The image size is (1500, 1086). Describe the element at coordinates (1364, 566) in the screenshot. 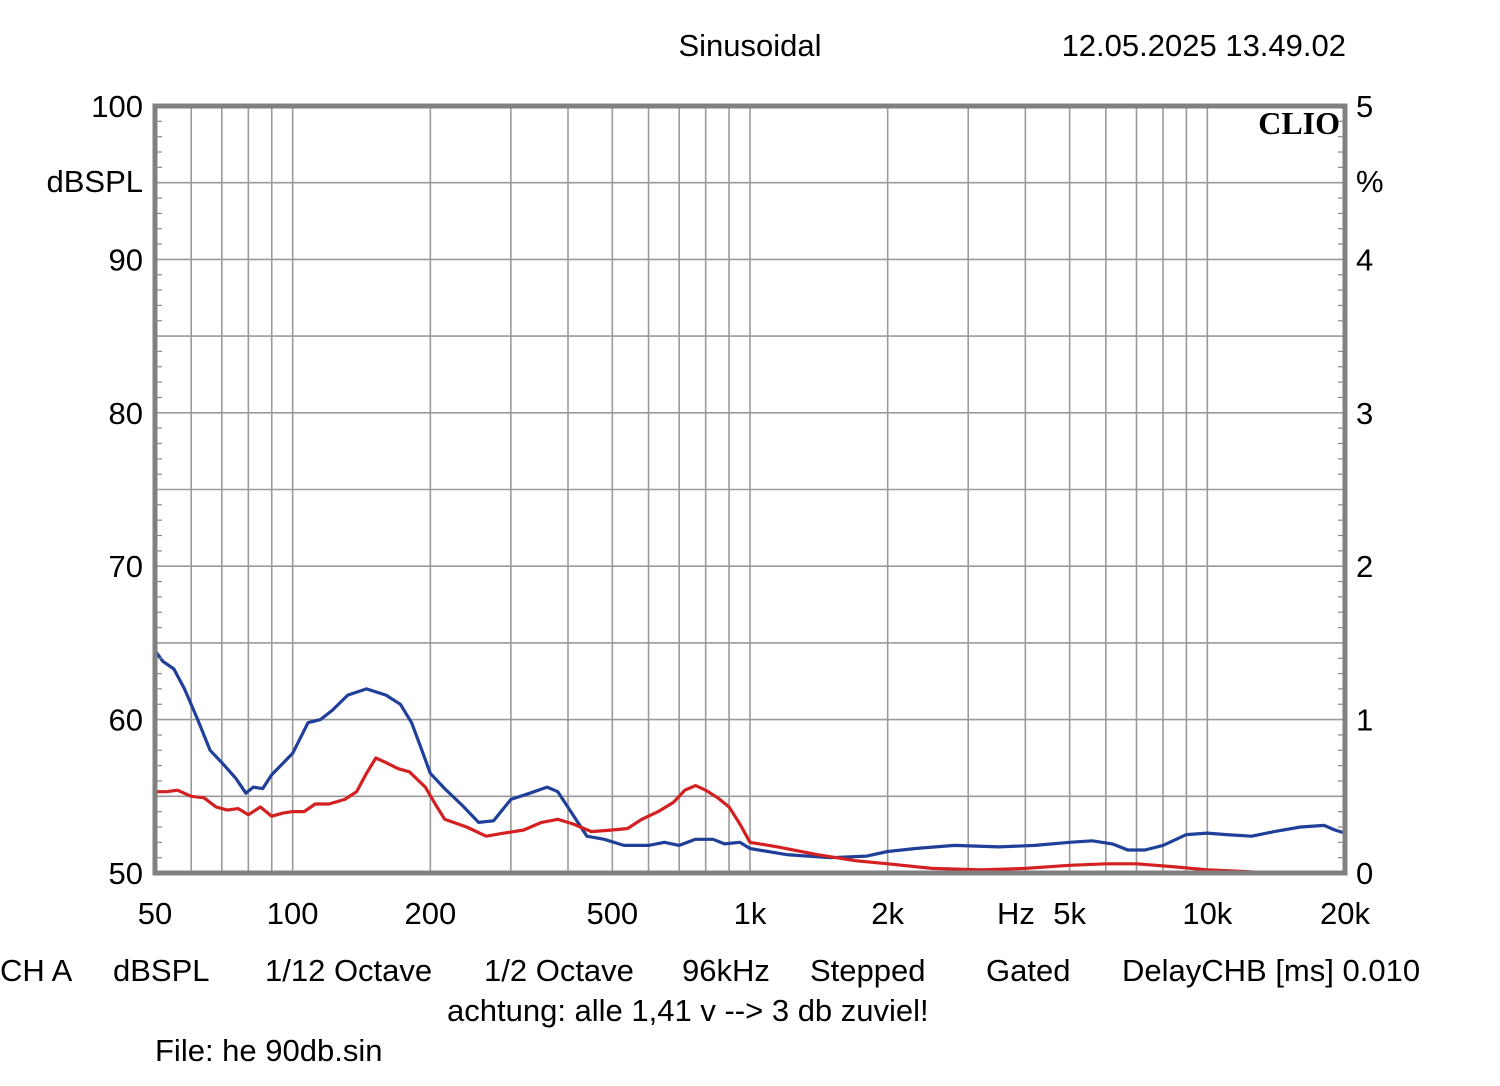

I see `y2-tick-label: 2` at that location.